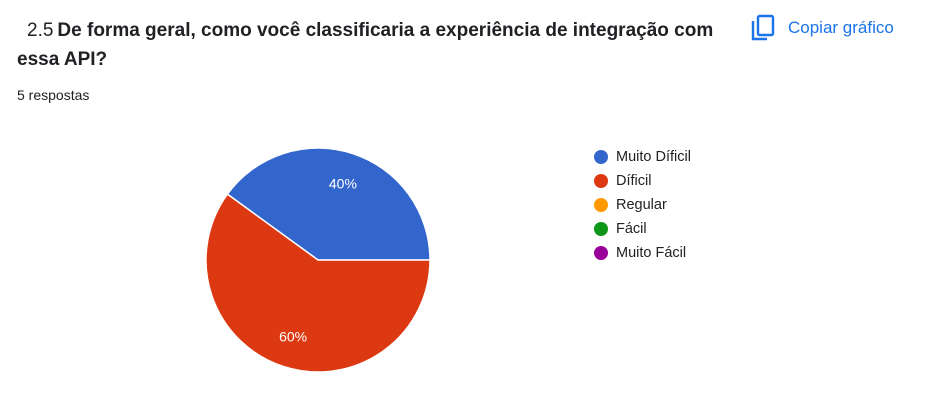  I want to click on question-number: 2.5, so click(40, 30).